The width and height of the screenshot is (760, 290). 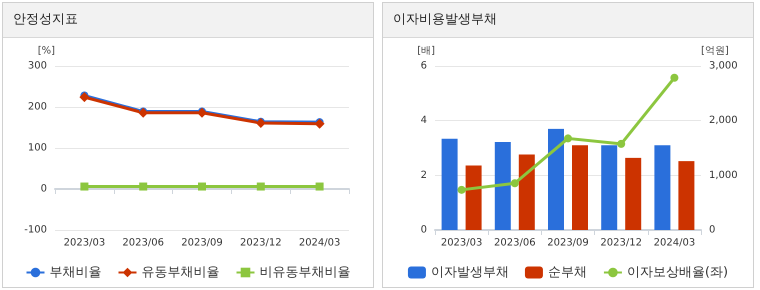 What do you see at coordinates (712, 230) in the screenshot?
I see `y2-tick-label: 0` at bounding box center [712, 230].